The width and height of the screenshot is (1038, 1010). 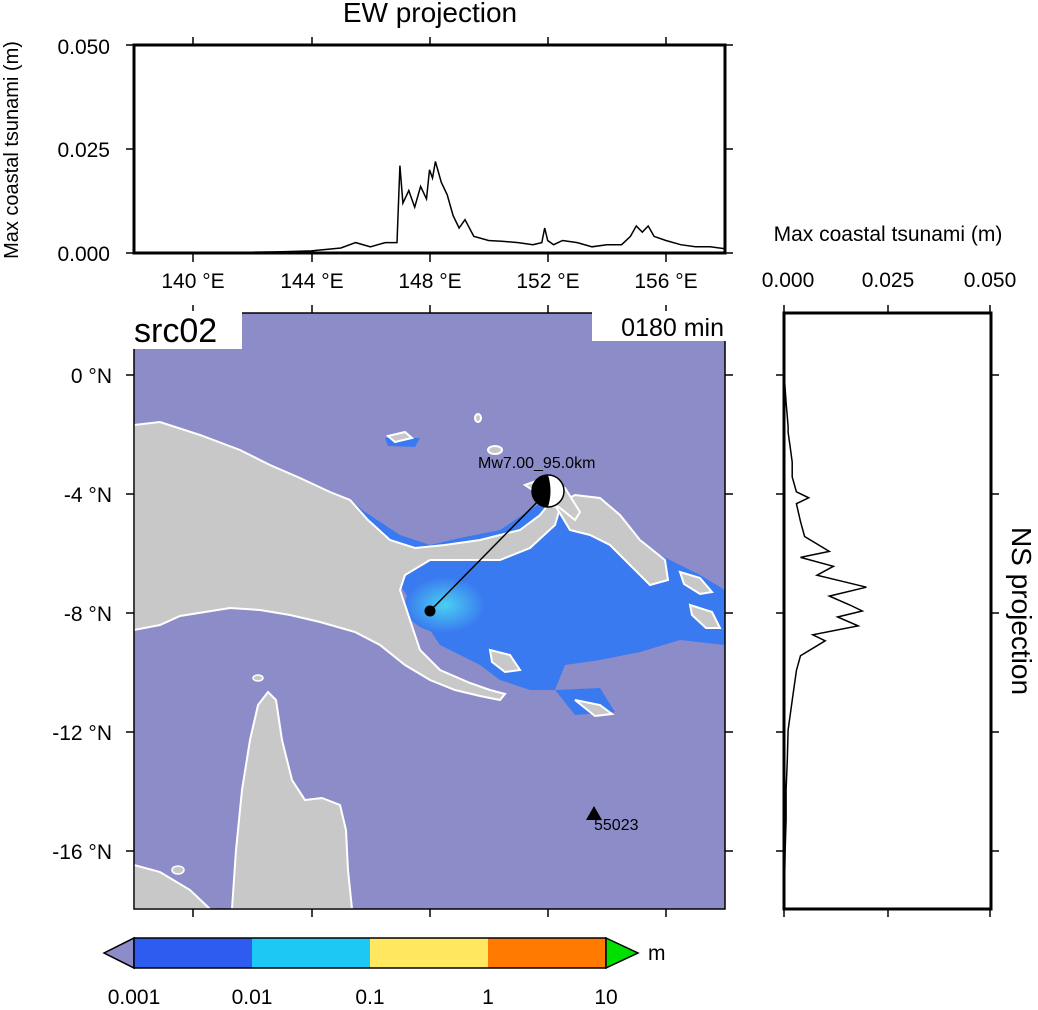 I want to click on new-guinea-land, so click(x=348, y=561).